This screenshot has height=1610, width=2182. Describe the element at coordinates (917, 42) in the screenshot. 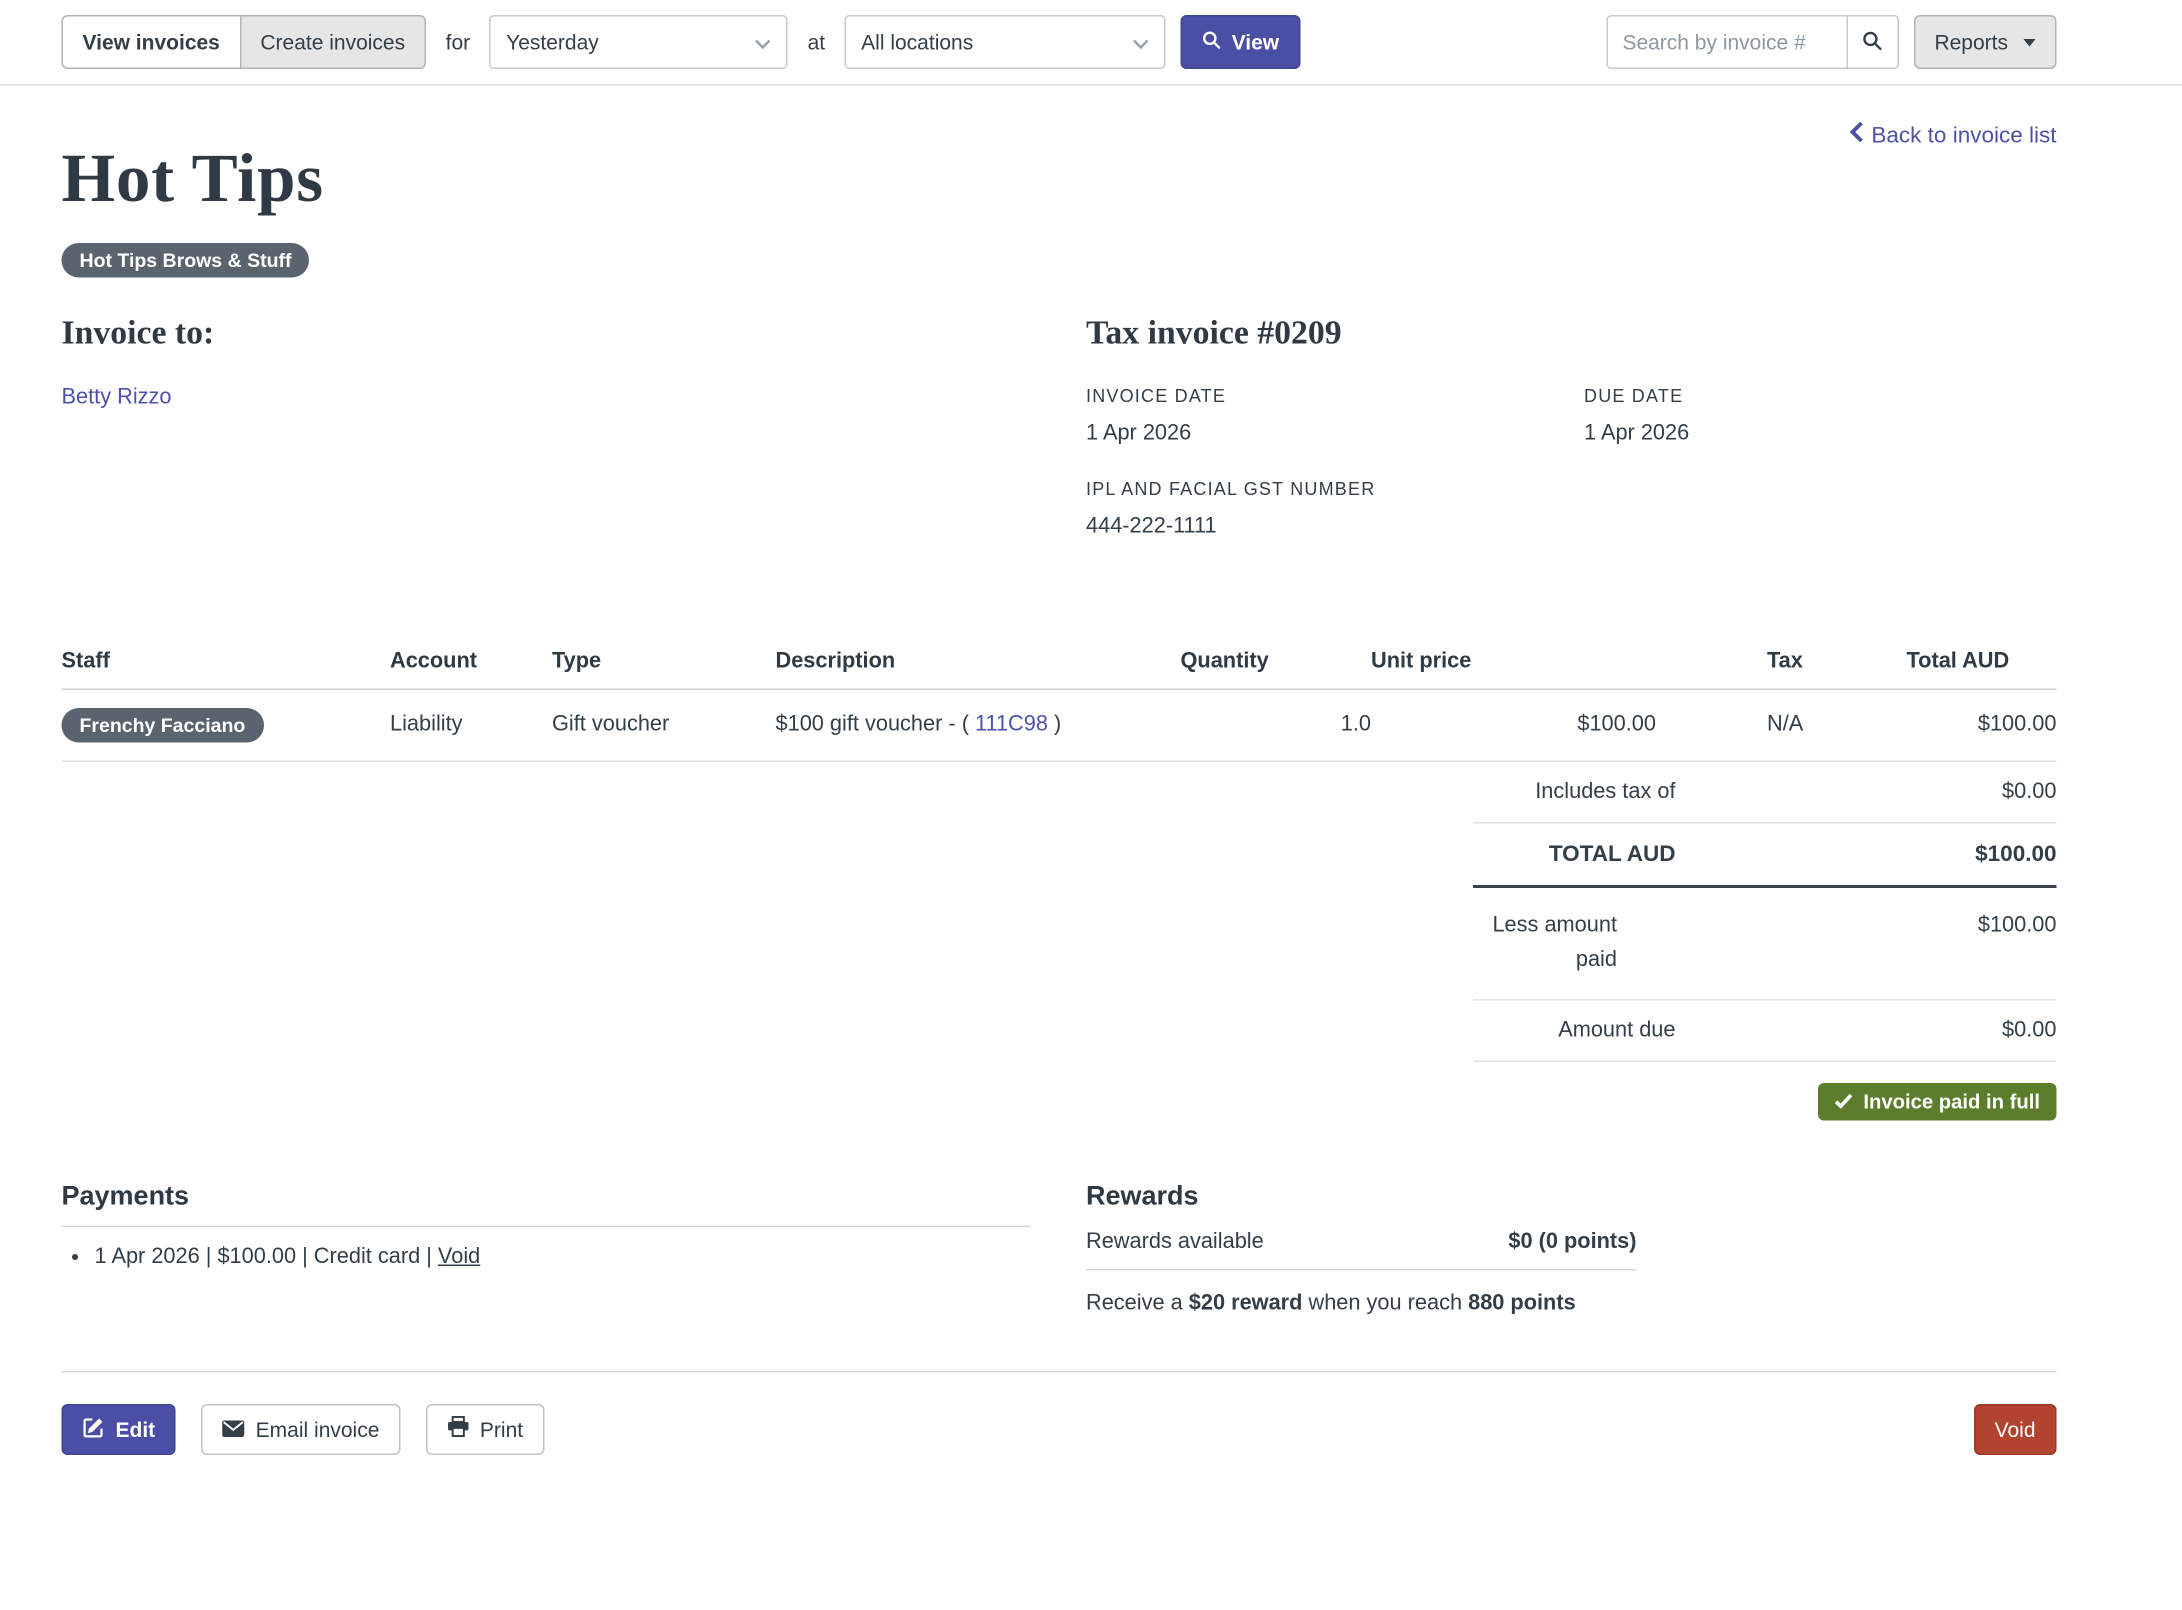

I see `location-select-value: All locations` at that location.